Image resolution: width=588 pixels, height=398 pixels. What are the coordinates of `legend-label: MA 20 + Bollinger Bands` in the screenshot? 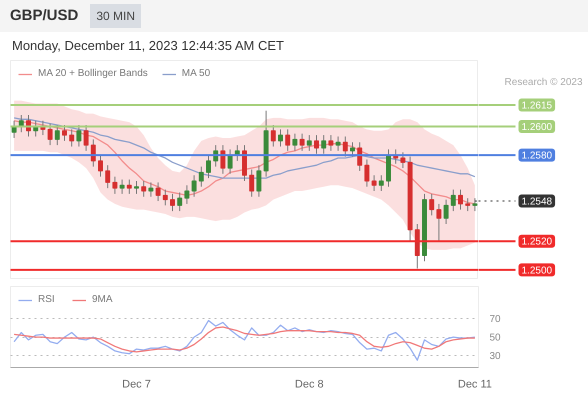 It's located at (93, 73).